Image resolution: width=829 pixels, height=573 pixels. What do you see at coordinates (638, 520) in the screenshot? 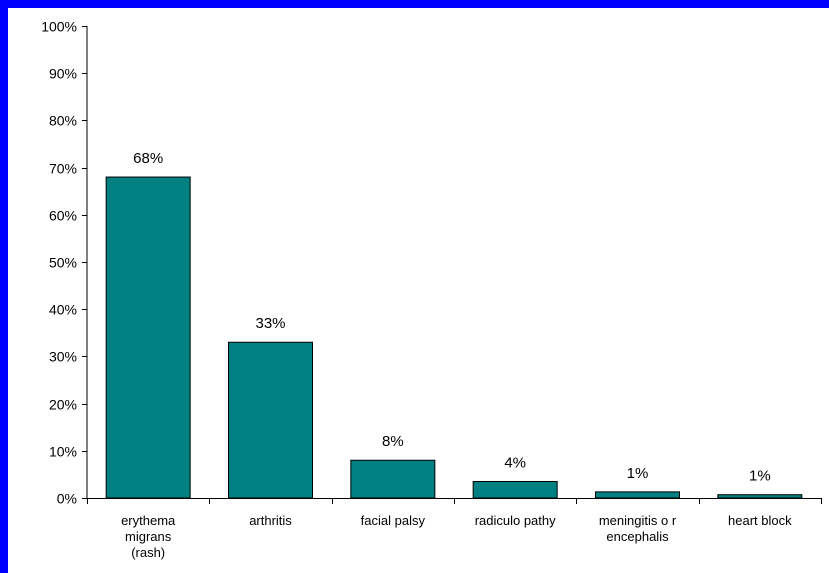
I see `category-label: meningitis o r` at bounding box center [638, 520].